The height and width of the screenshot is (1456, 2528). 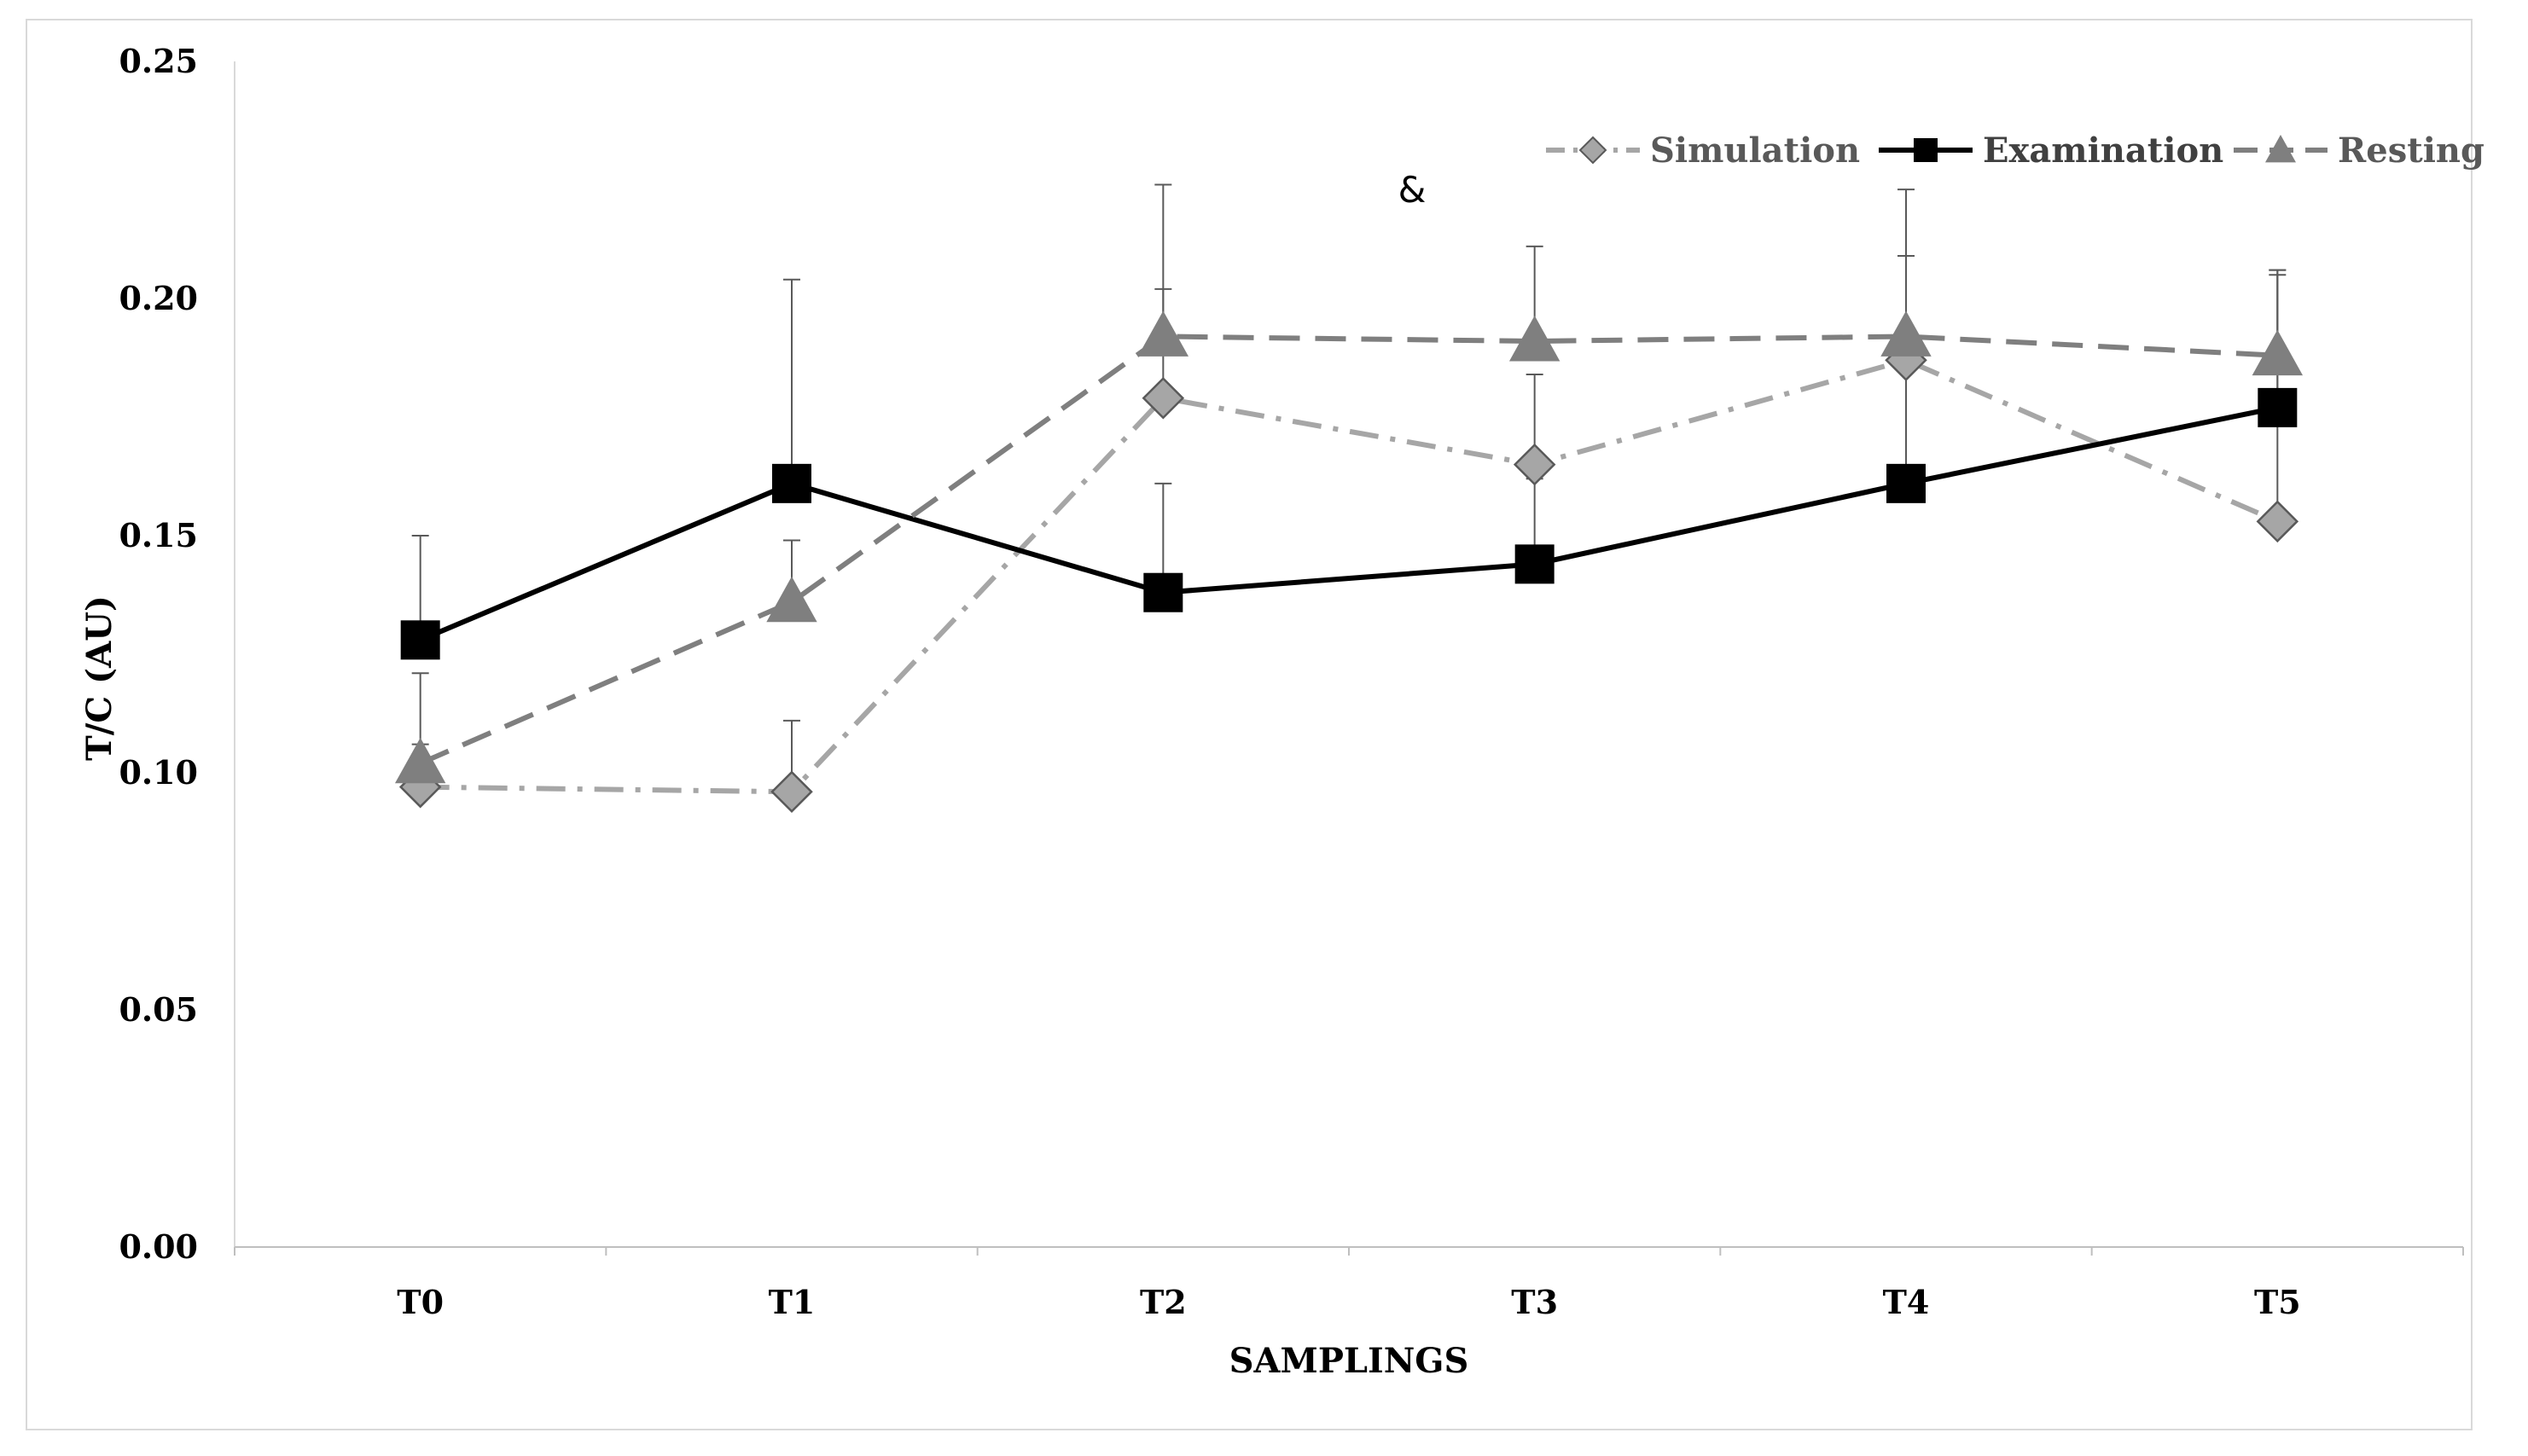 I want to click on examination-point-t4, so click(x=1906, y=483).